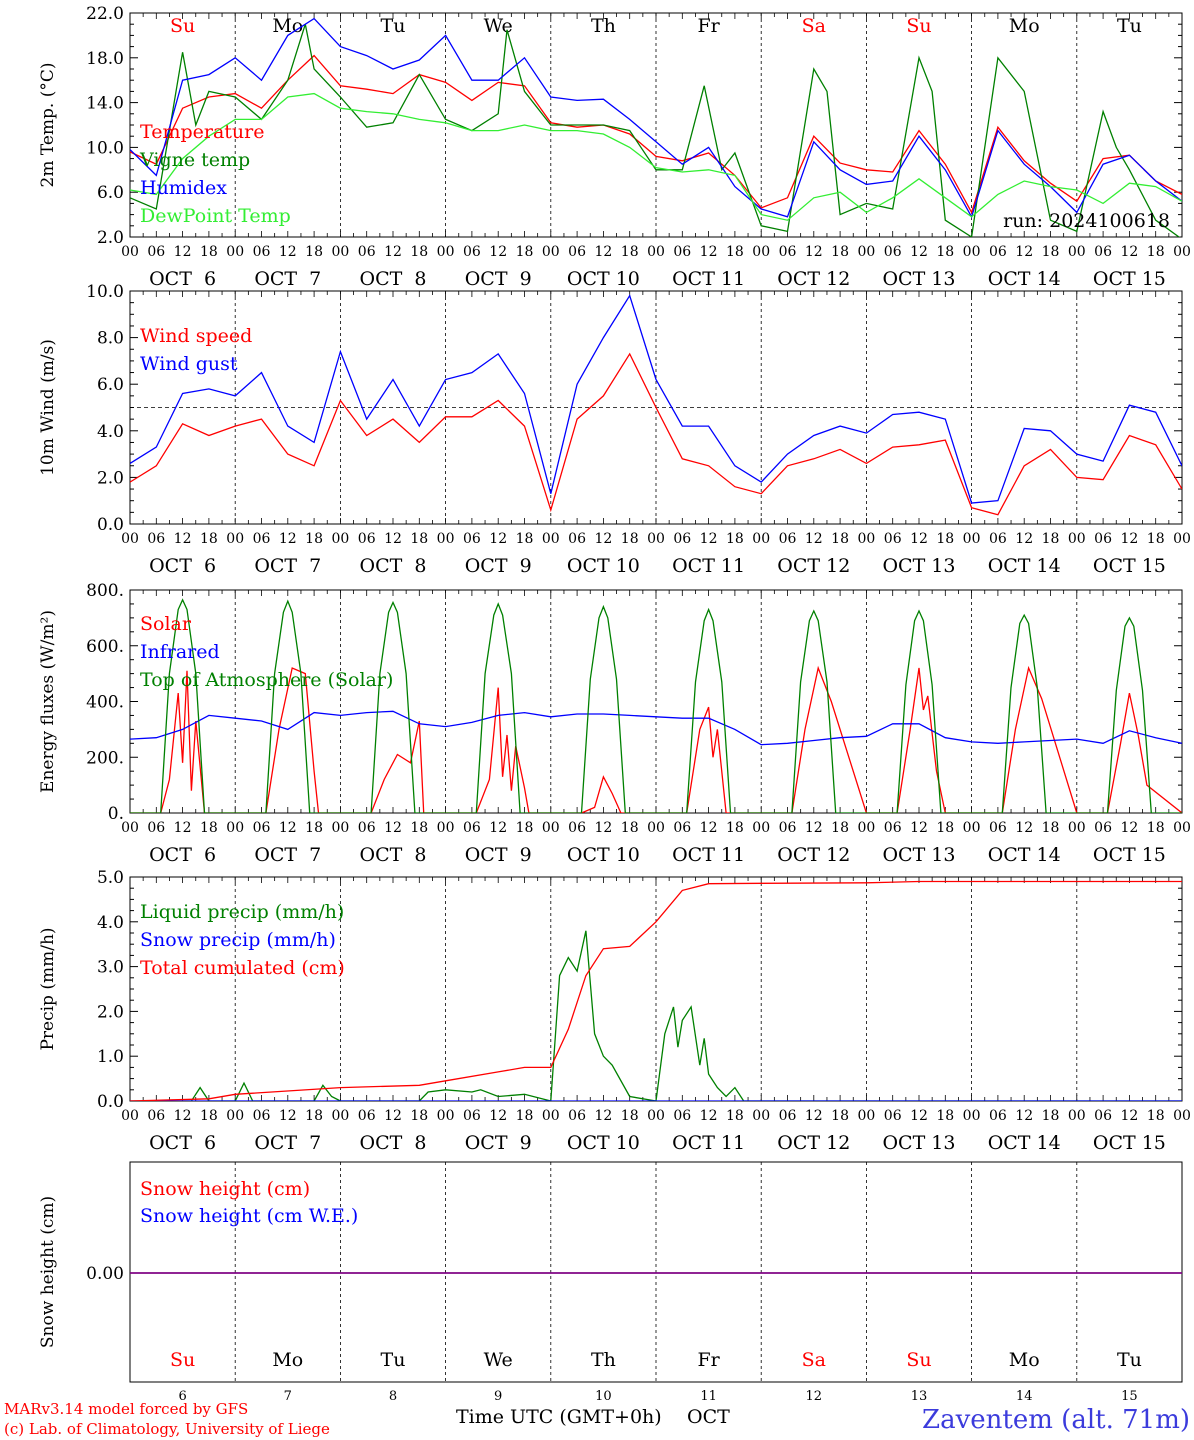  Describe the element at coordinates (110, 478) in the screenshot. I see `y-tick-label: 2.0` at that location.